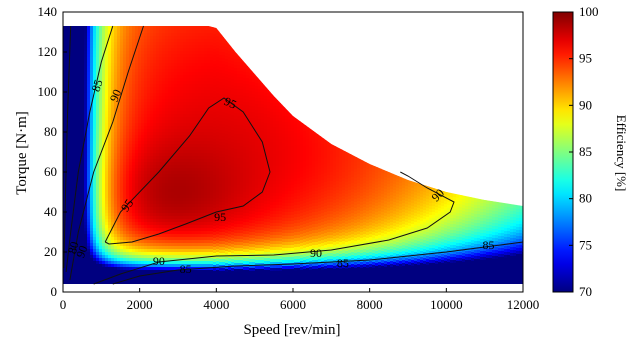  Describe the element at coordinates (589, 11) in the screenshot. I see `colorbar-tick-label: 100` at that location.